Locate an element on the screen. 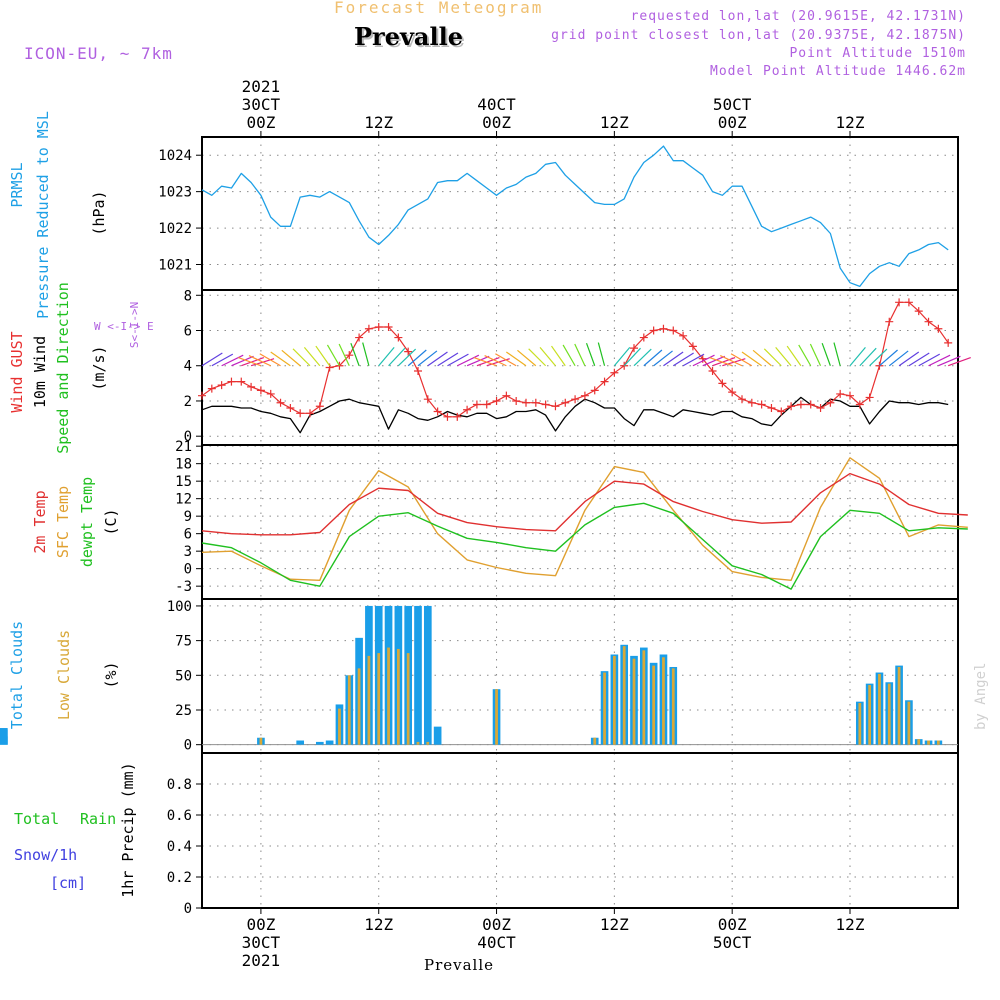 This screenshot has height=1000, width=1000. y-tick-label: 2 is located at coordinates (188, 402).